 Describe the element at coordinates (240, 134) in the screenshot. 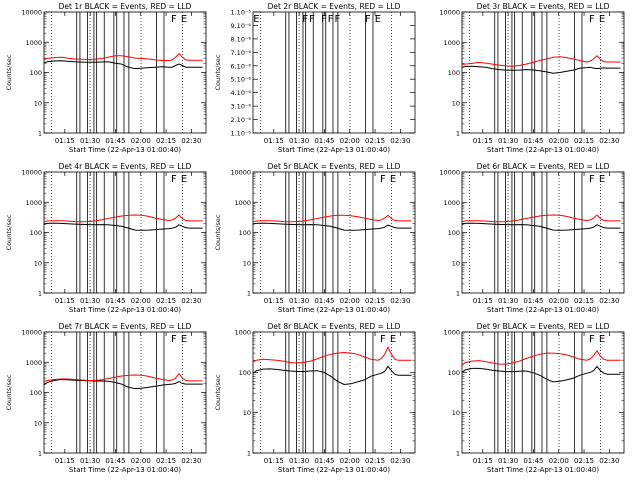

I see `y-tick-label: 1.10⁻⁶` at that location.